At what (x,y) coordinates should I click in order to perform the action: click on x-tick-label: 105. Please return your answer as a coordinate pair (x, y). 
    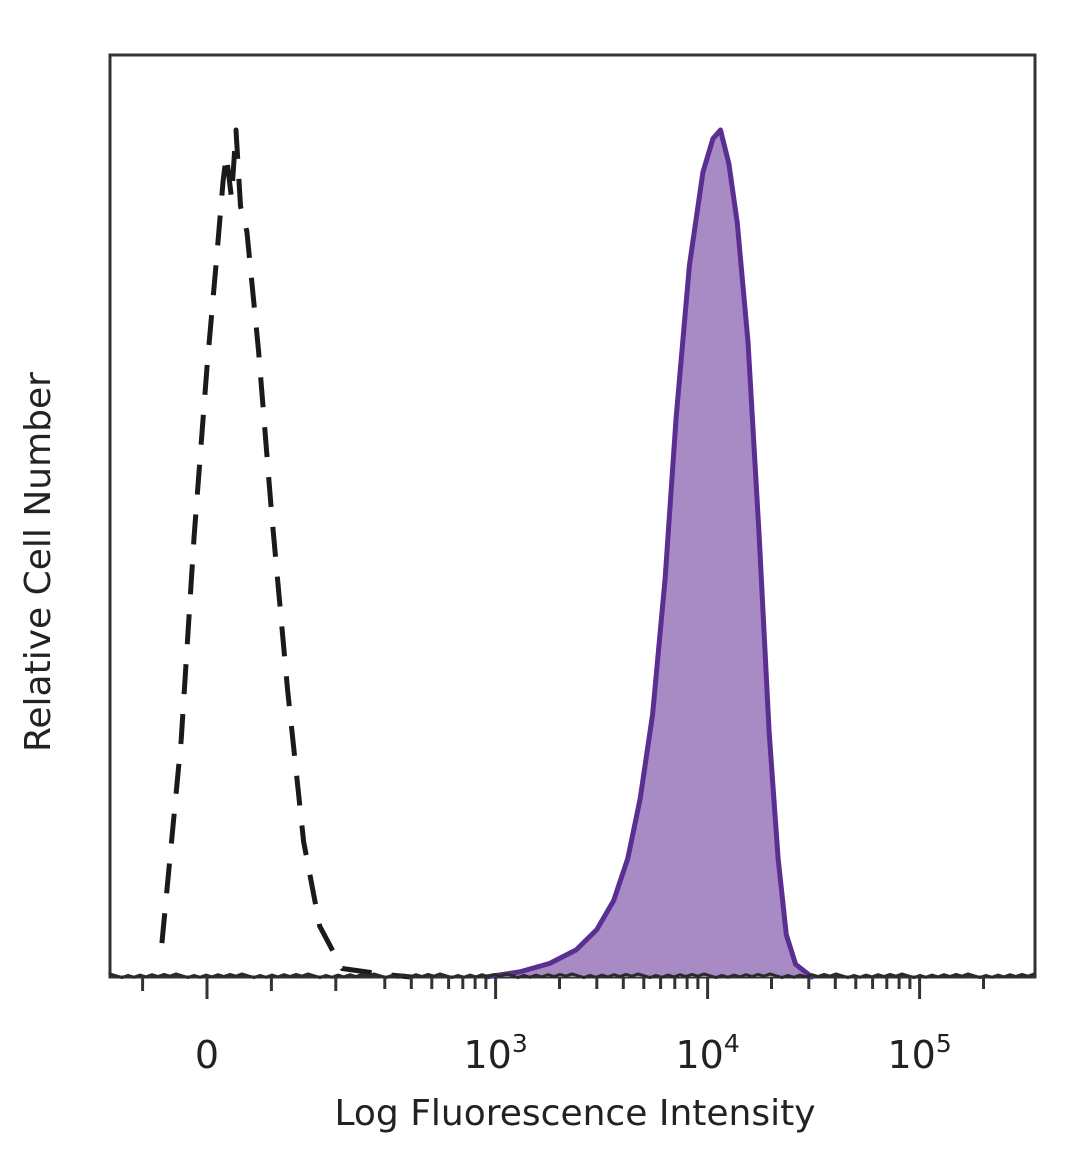
    Looking at the image, I should click on (919, 1053).